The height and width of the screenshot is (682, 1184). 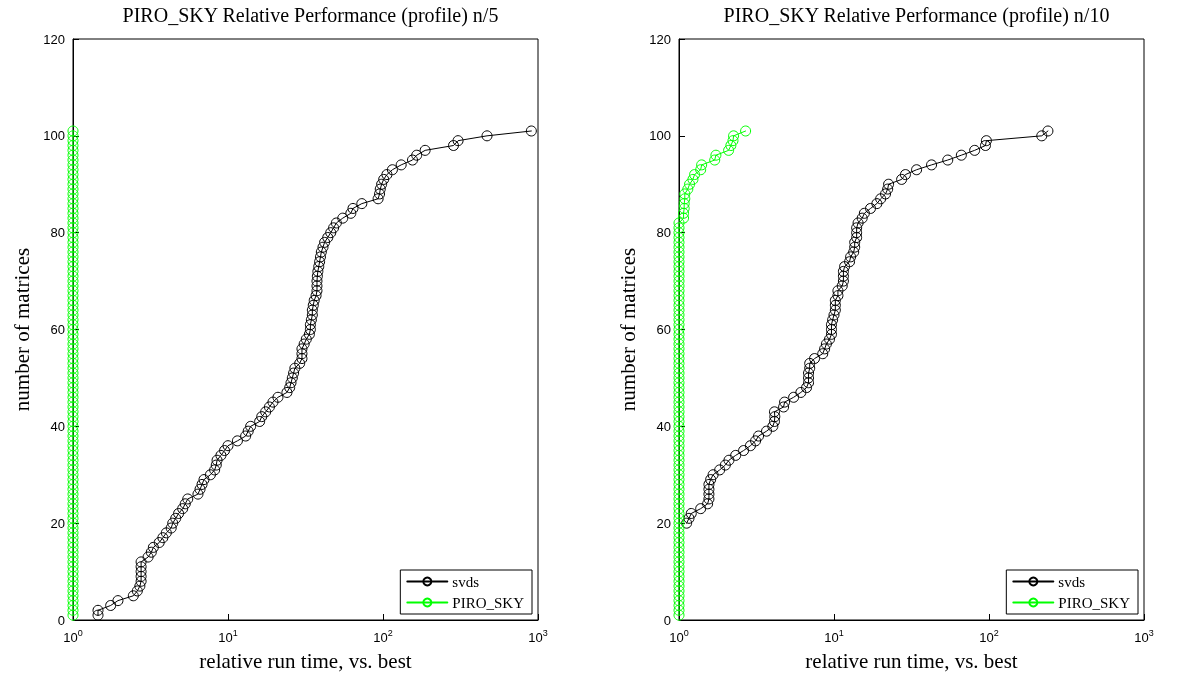 I want to click on chart-title: PIRO_SKY Relative Performance (profile) n/5, so click(x=310, y=15).